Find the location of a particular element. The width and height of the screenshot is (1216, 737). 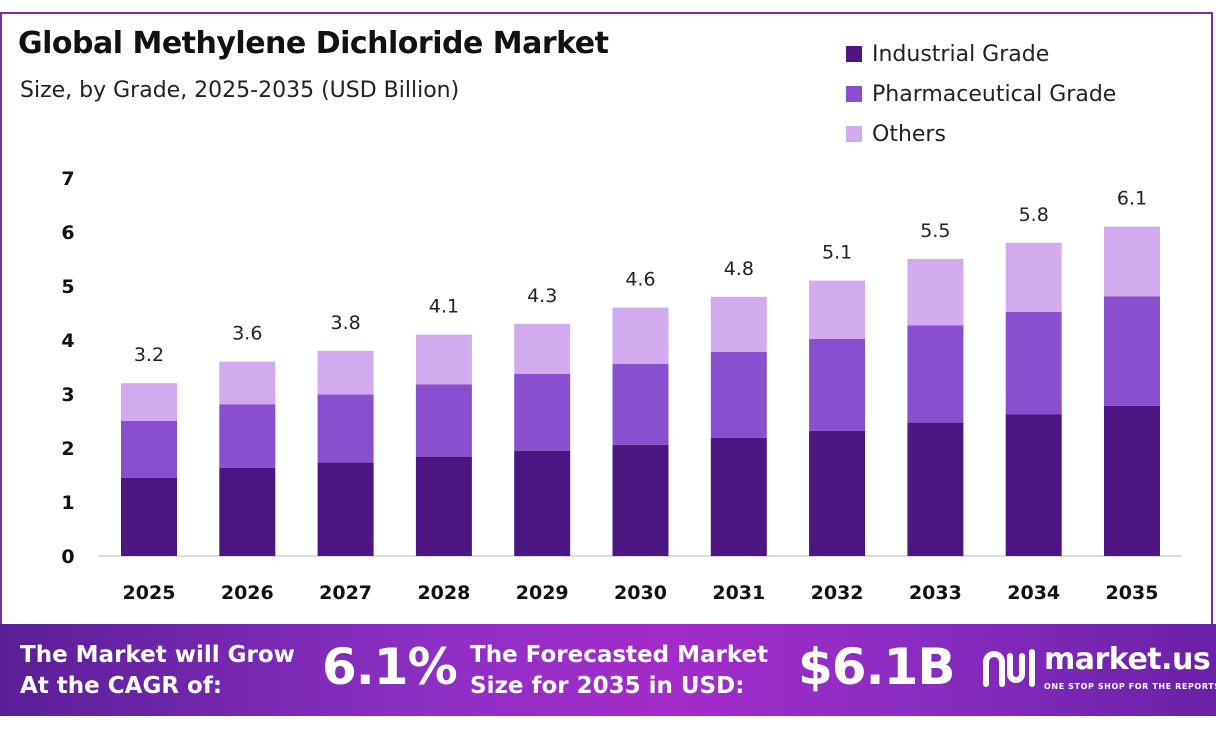

legend-swatch-others is located at coordinates (854, 134).